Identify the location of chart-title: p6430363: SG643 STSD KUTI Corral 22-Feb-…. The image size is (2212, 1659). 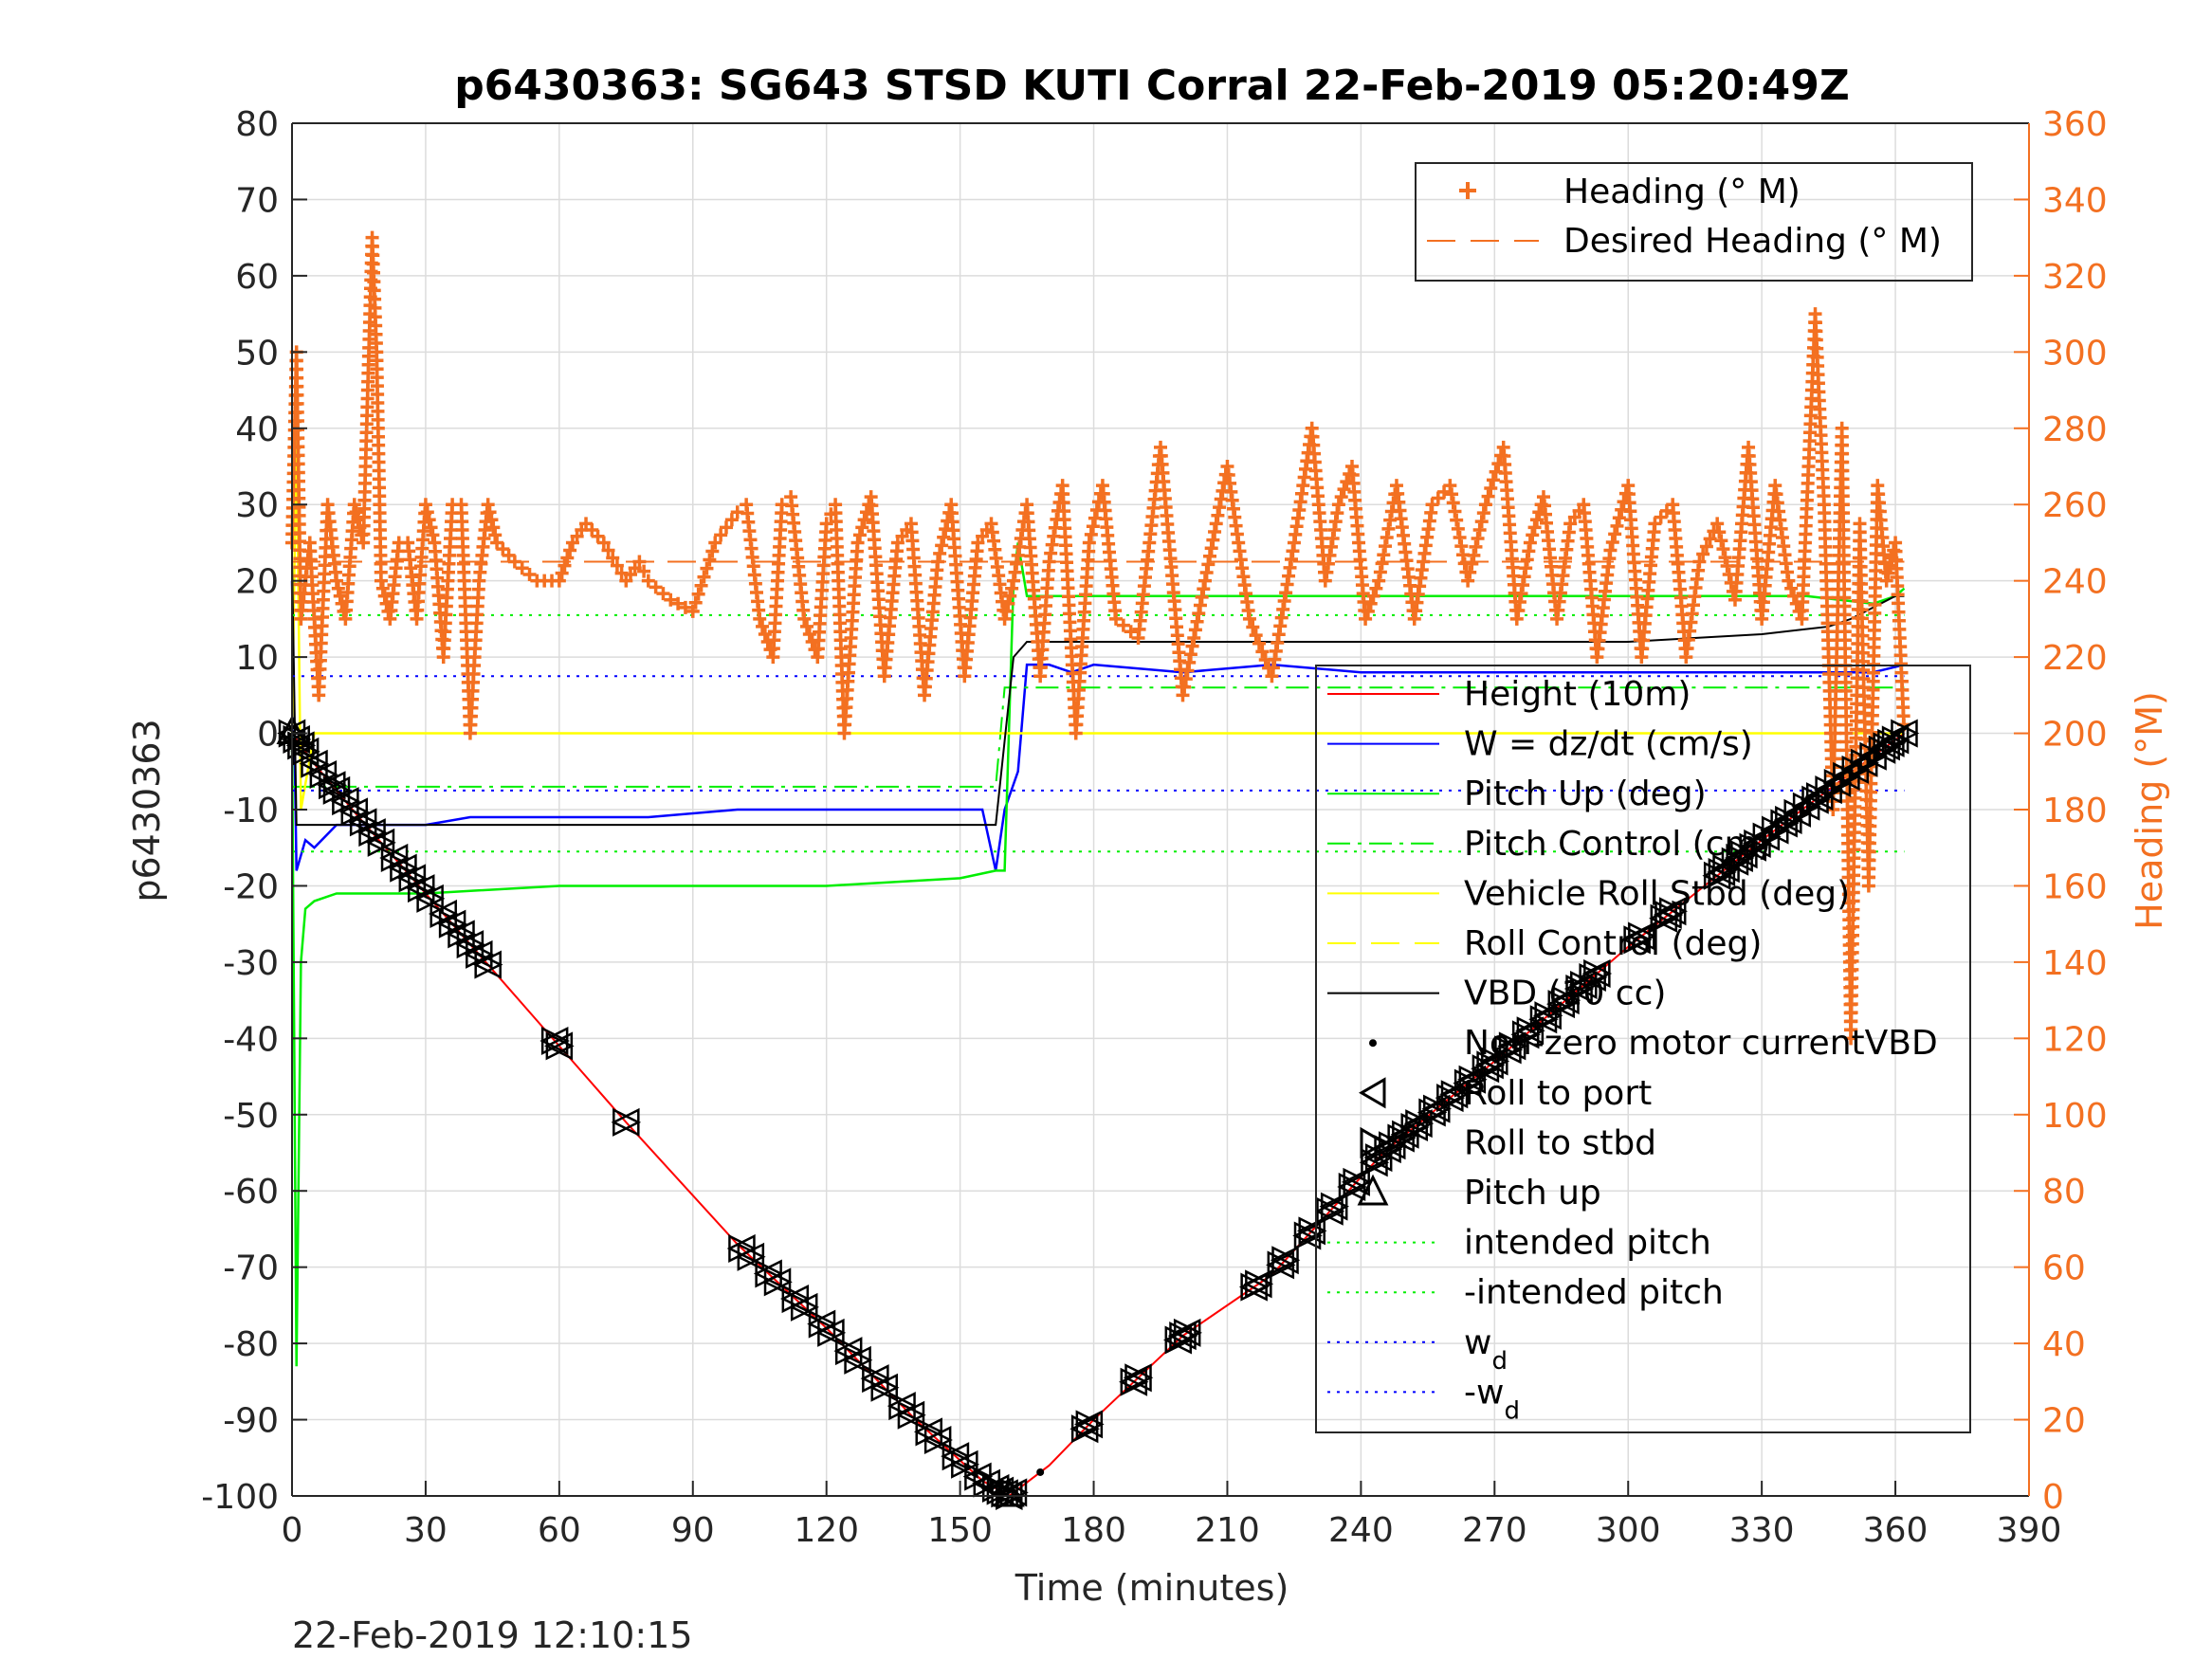
(1152, 86).